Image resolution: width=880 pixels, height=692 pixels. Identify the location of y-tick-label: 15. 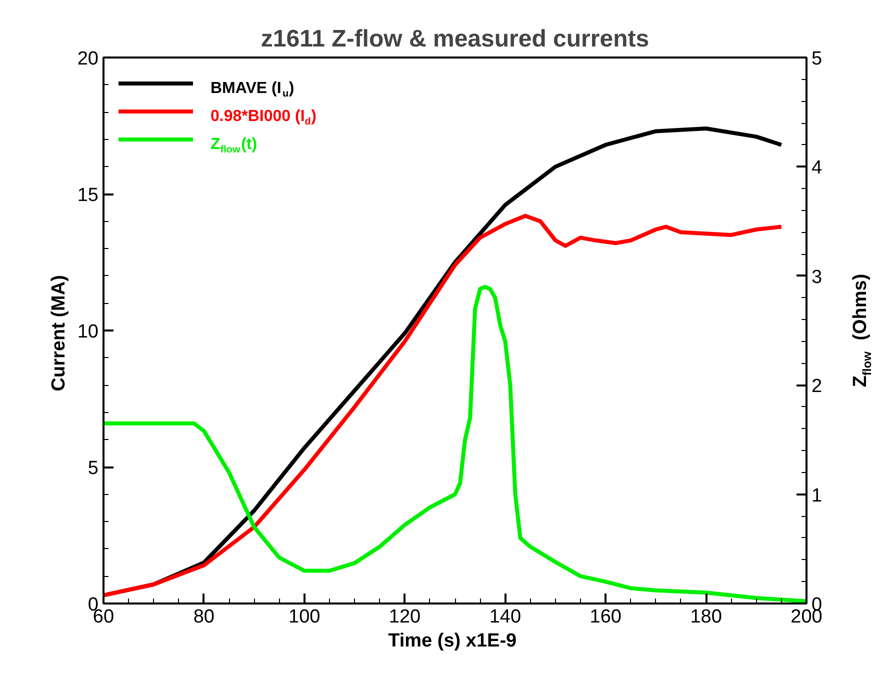
(88, 195).